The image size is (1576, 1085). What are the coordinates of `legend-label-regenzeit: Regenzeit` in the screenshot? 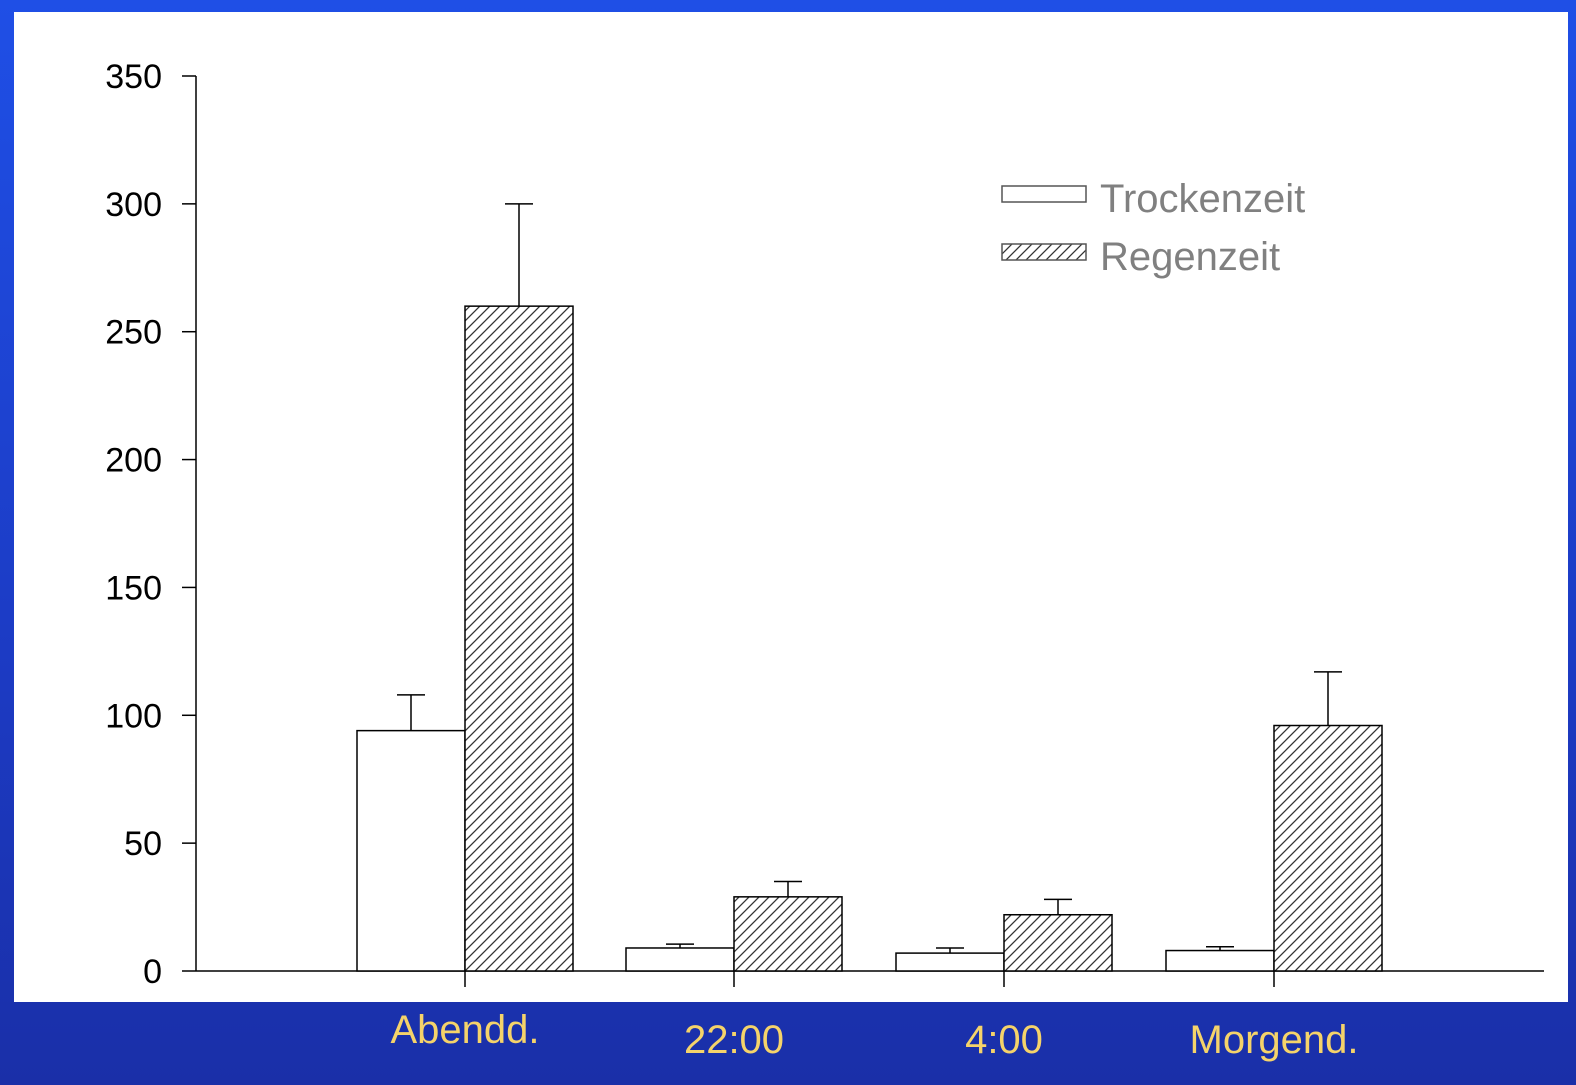 It's located at (1190, 257).